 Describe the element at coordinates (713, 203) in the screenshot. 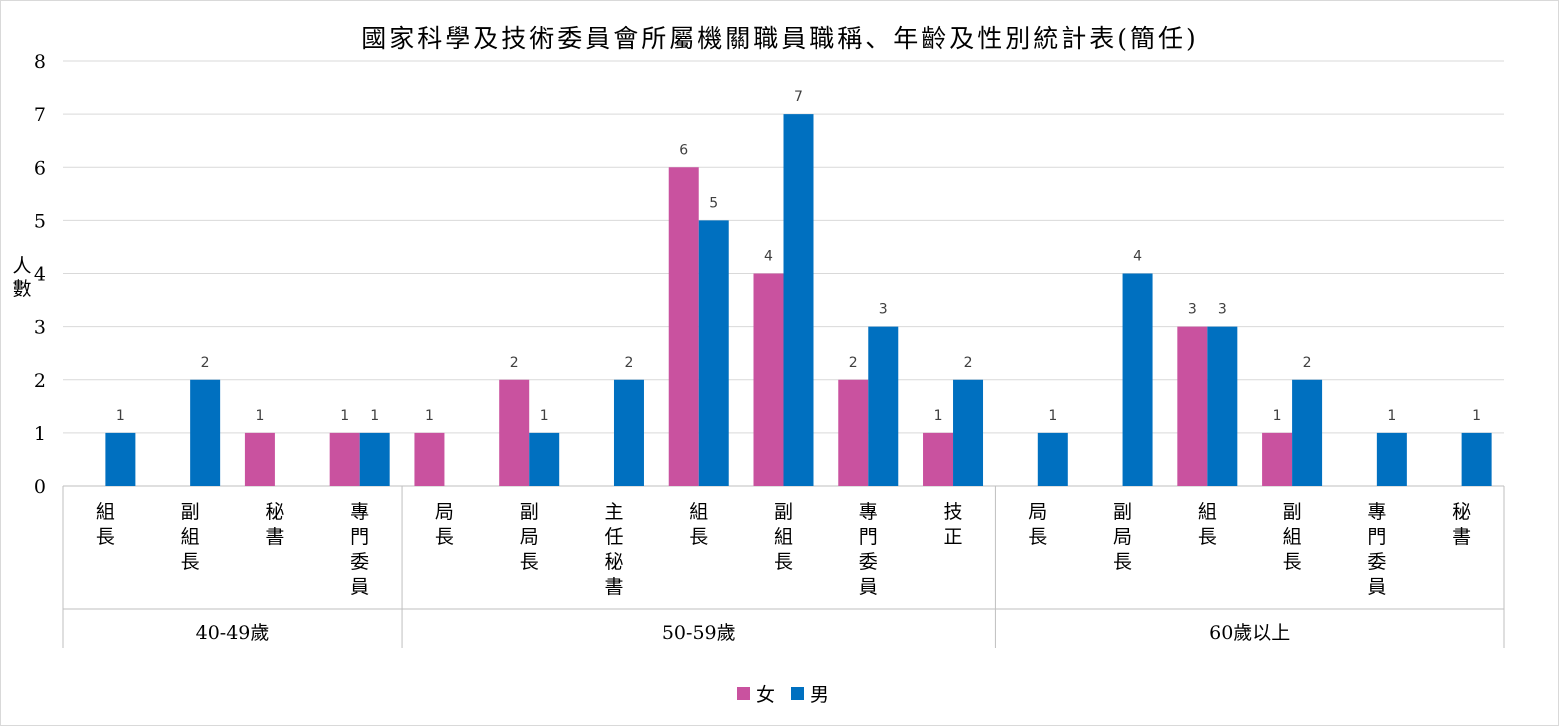

I see `data-label: 5` at that location.